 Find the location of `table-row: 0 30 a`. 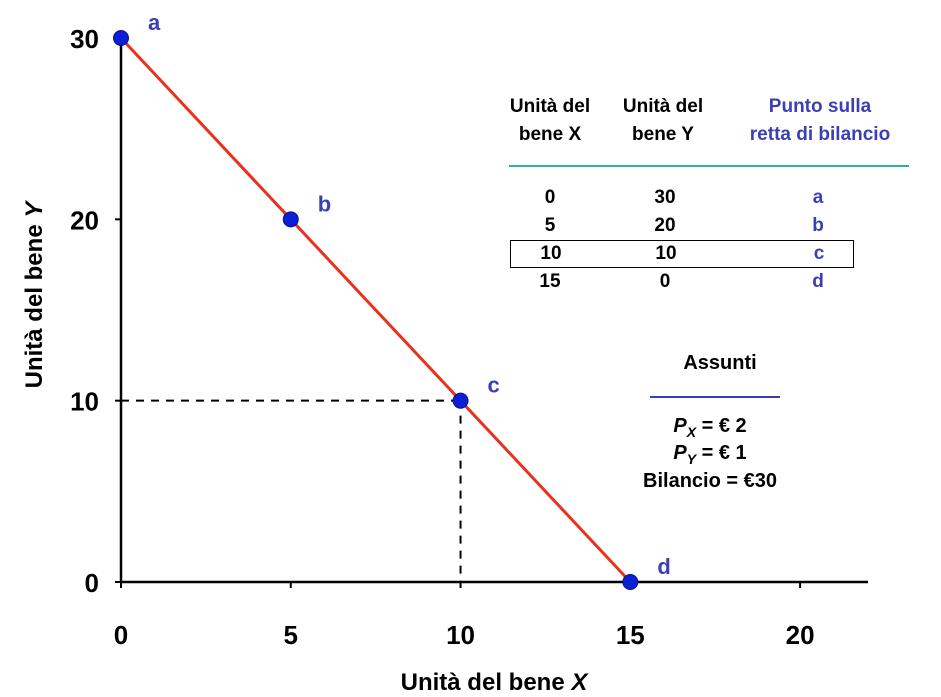

table-row: 0 30 a is located at coordinates (682, 198).